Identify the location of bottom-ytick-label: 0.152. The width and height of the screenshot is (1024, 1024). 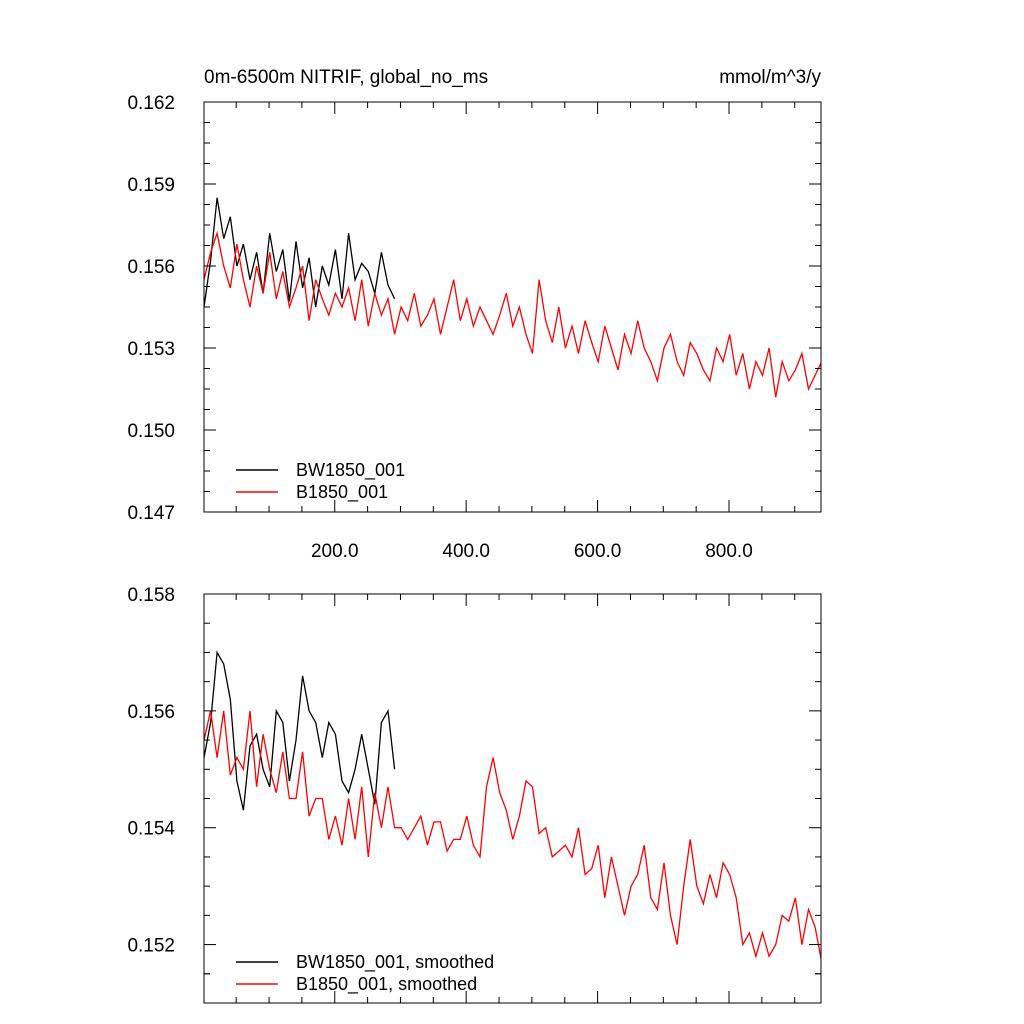
(151, 946).